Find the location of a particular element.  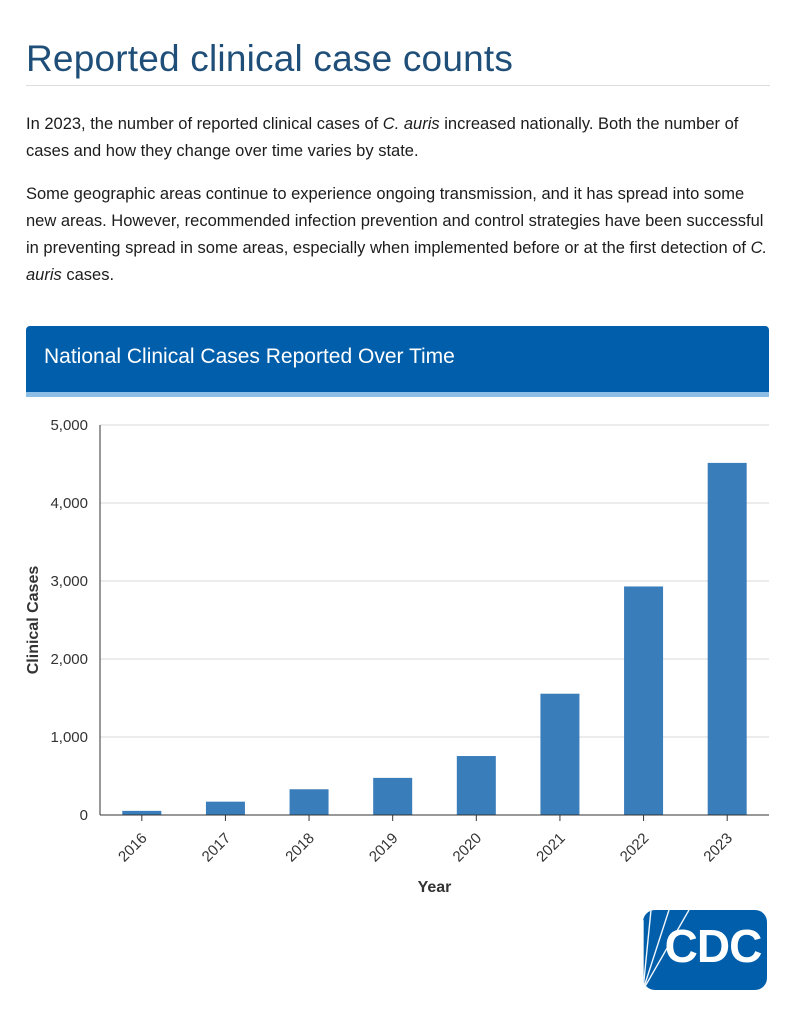

bar-2023 is located at coordinates (727, 638).